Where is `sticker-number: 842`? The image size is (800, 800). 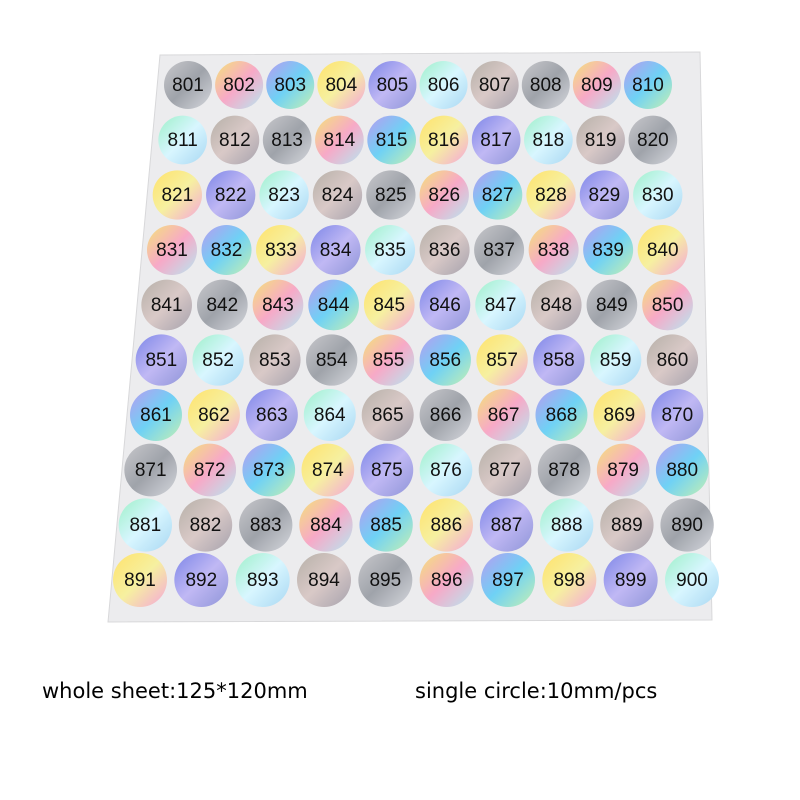 sticker-number: 842 is located at coordinates (222, 305).